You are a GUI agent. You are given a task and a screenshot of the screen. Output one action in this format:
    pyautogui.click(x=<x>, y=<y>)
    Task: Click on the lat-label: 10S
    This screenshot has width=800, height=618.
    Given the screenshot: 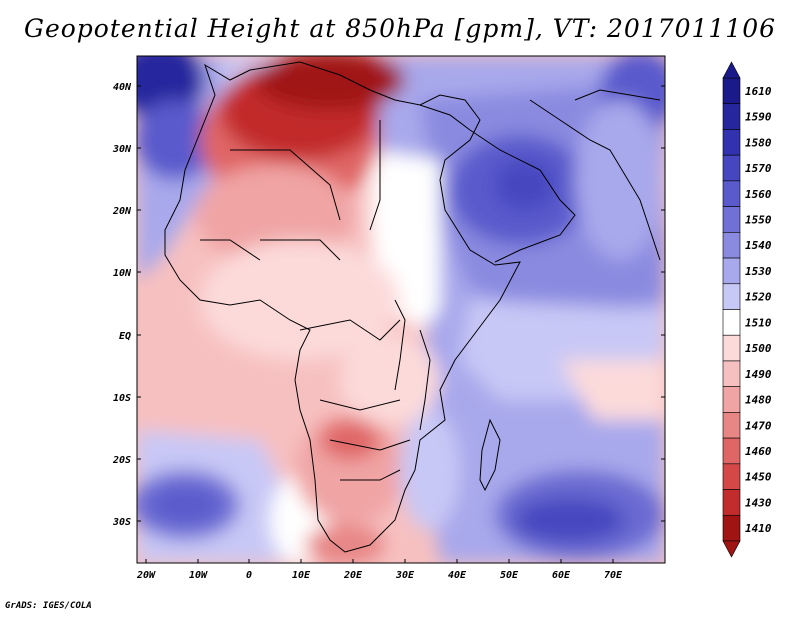 What is the action you would take?
    pyautogui.click(x=122, y=398)
    